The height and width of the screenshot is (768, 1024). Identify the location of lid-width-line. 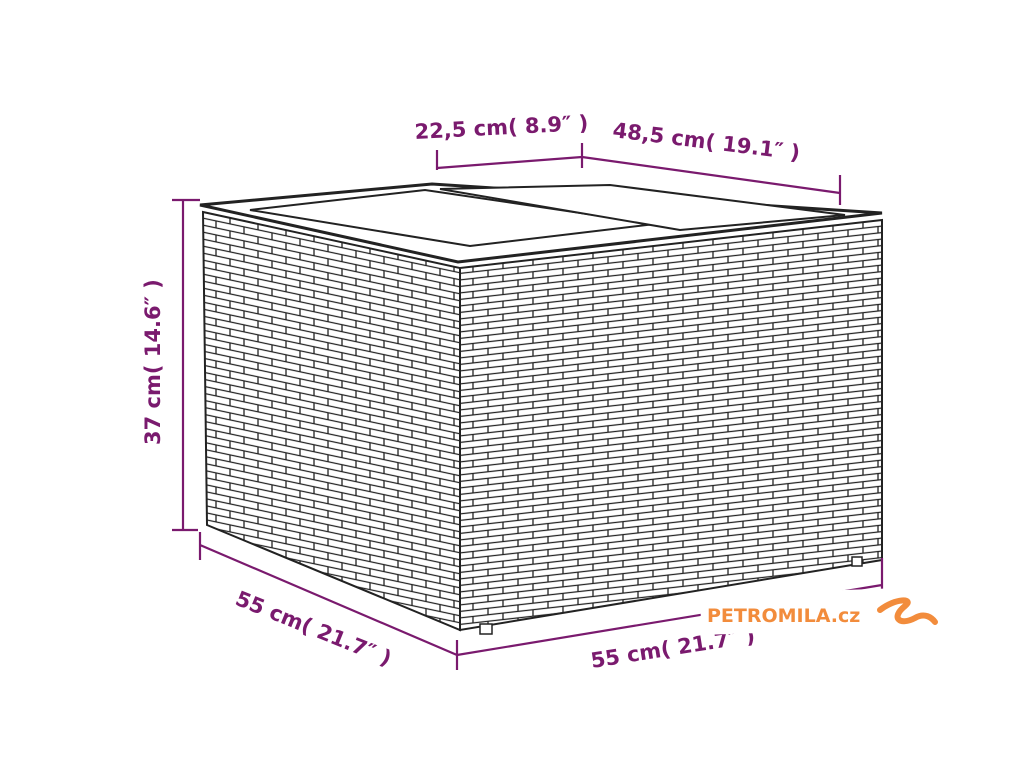
(711, 180).